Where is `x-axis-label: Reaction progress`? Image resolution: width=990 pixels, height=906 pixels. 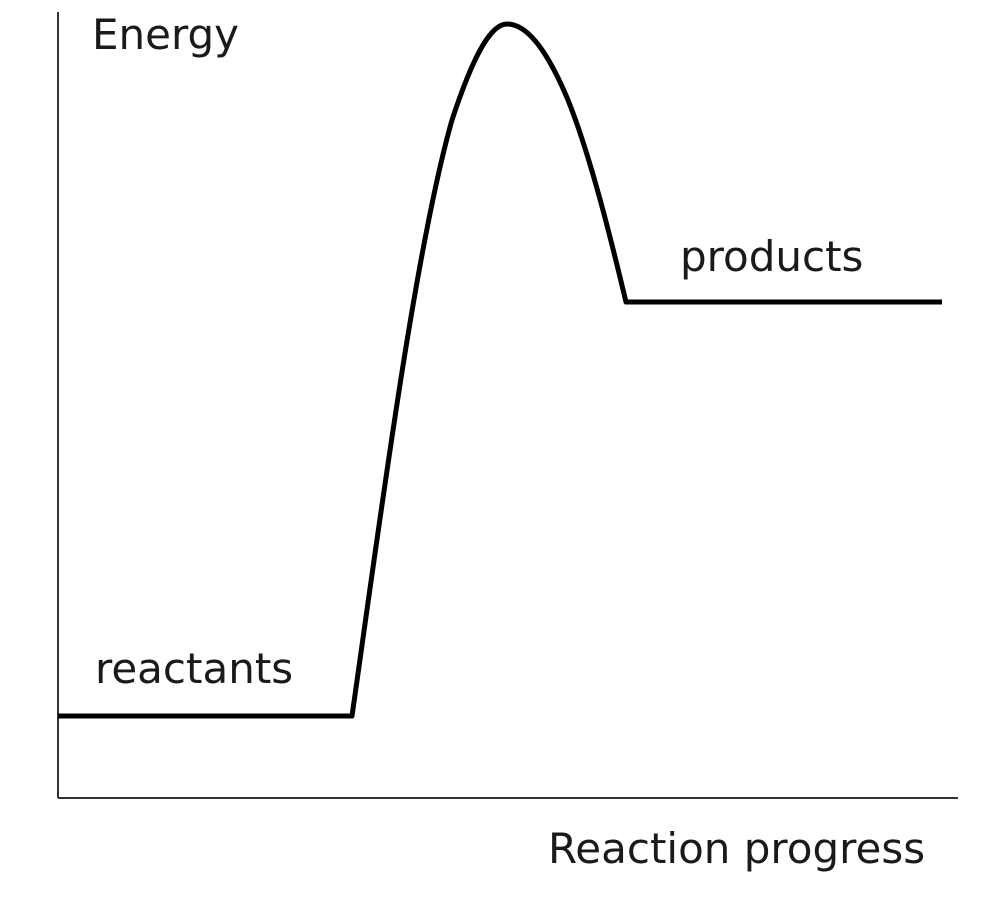 x-axis-label: Reaction progress is located at coordinates (737, 848).